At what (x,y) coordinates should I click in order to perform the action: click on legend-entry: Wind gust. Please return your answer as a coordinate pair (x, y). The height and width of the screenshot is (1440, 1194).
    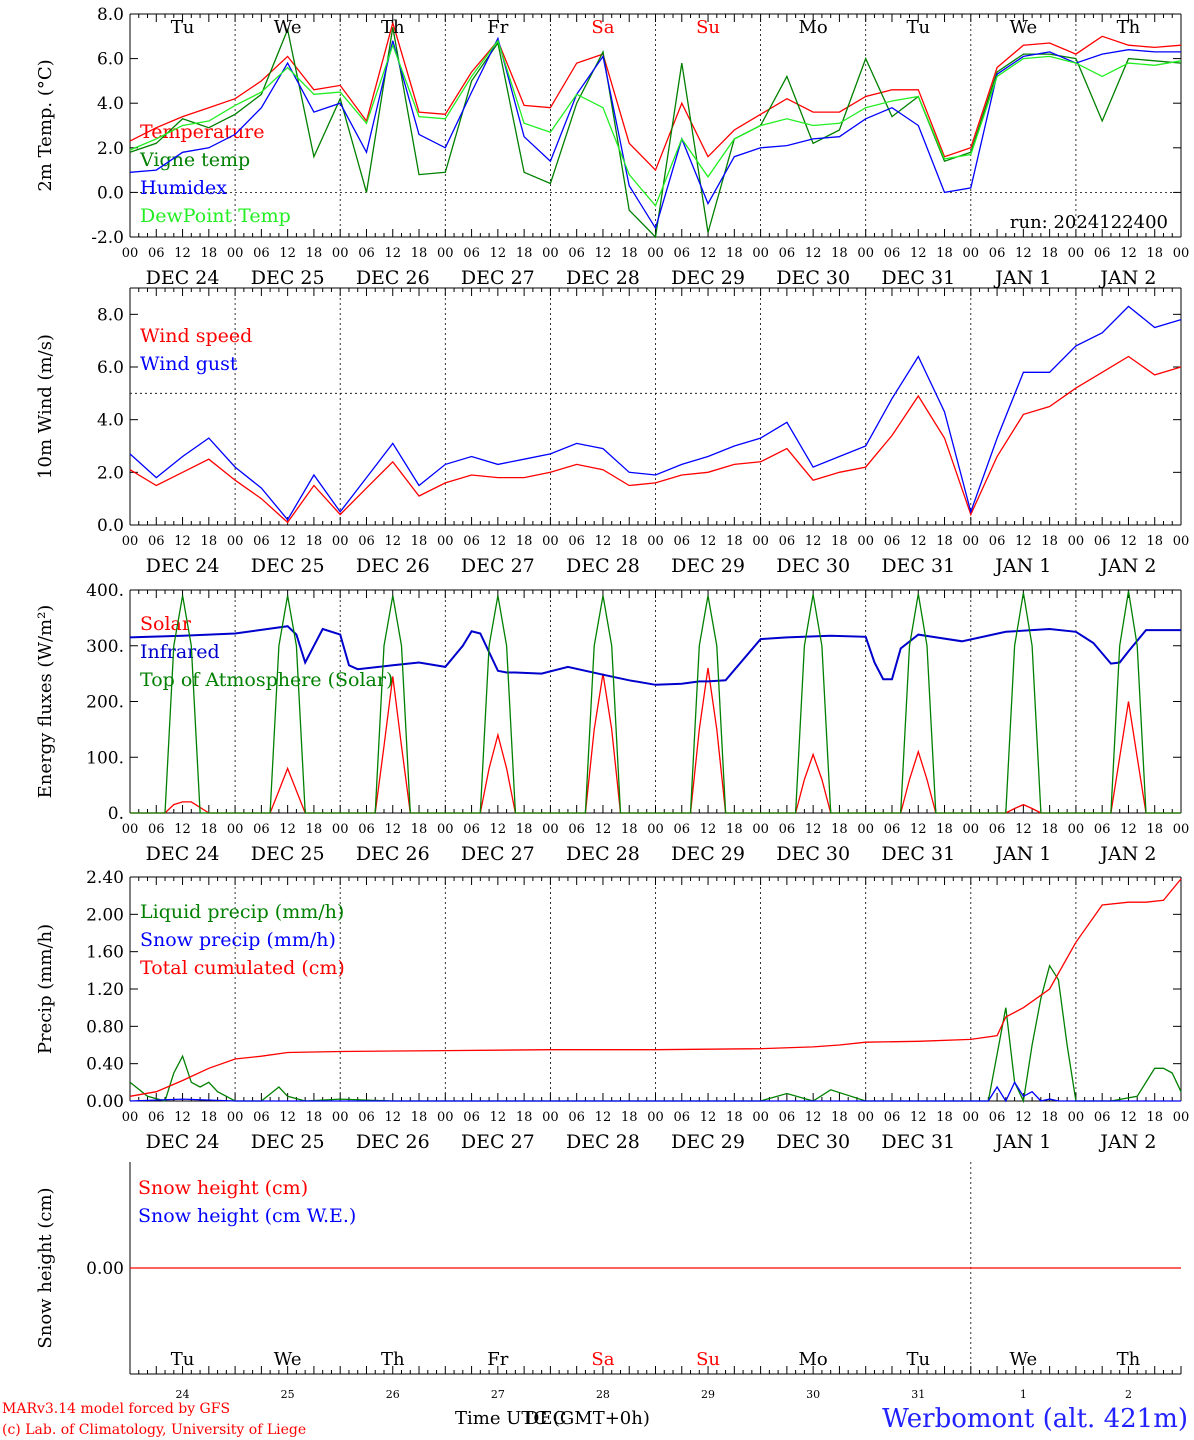
    Looking at the image, I should click on (189, 364).